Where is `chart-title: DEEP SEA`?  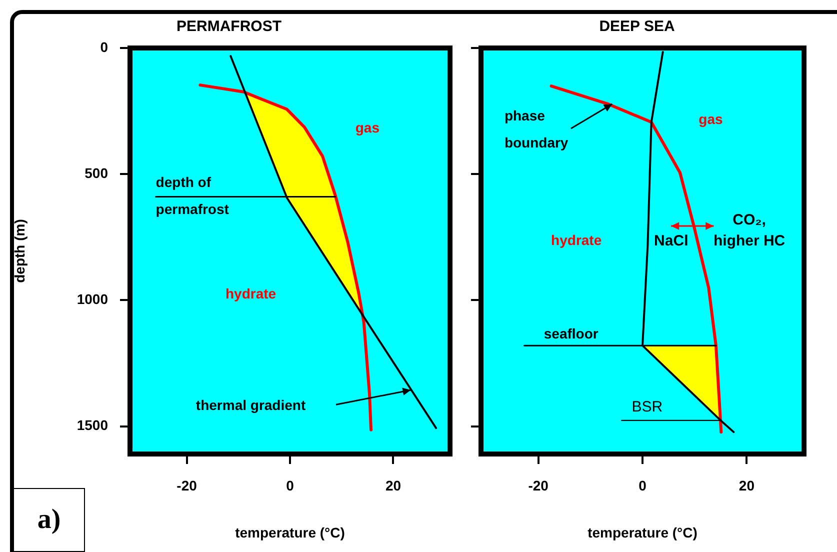 chart-title: DEEP SEA is located at coordinates (637, 27).